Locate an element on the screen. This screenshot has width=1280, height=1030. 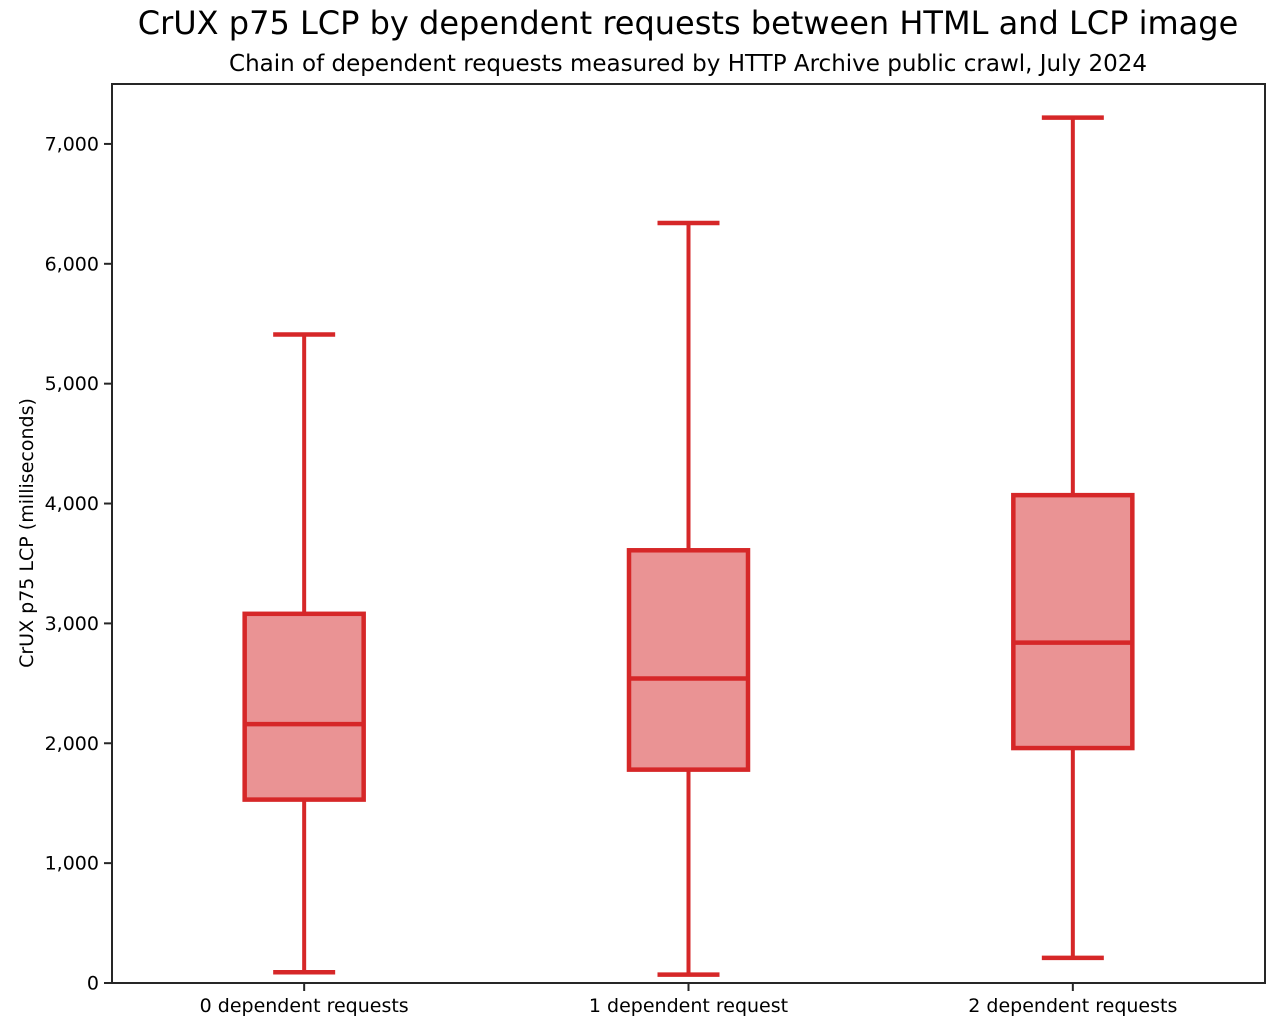
y-tick-label: 4,000 is located at coordinates (72, 504).